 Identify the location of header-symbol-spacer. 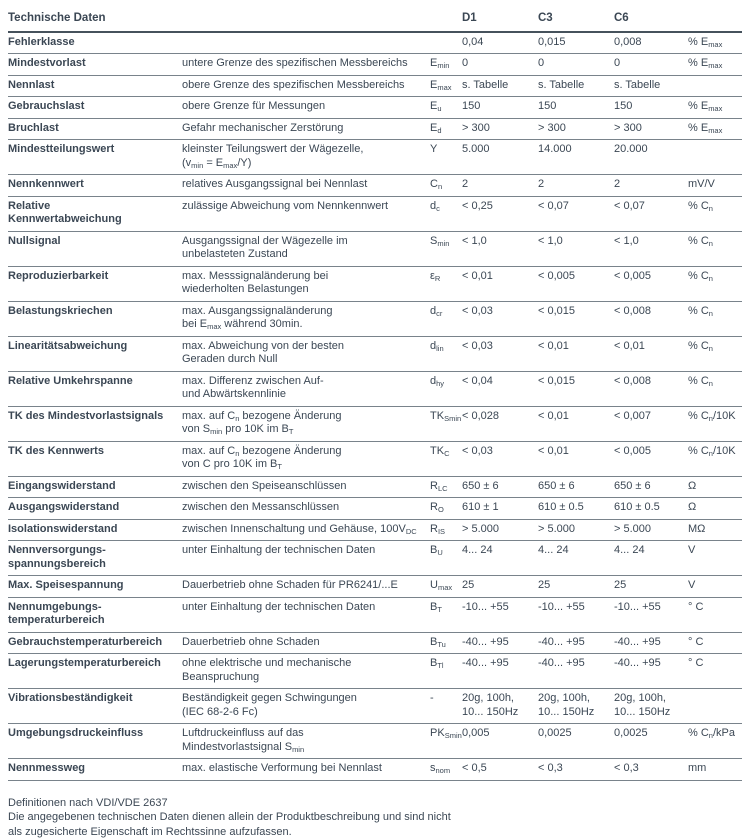
(446, 20).